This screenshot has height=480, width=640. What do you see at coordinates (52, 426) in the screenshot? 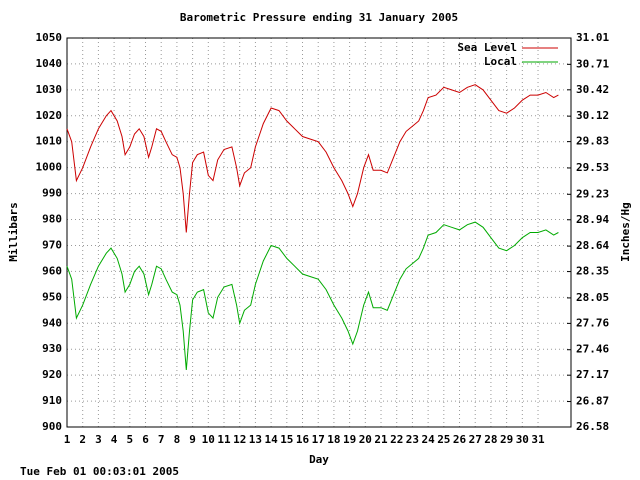
I see `y-tick-label: 900` at bounding box center [52, 426].